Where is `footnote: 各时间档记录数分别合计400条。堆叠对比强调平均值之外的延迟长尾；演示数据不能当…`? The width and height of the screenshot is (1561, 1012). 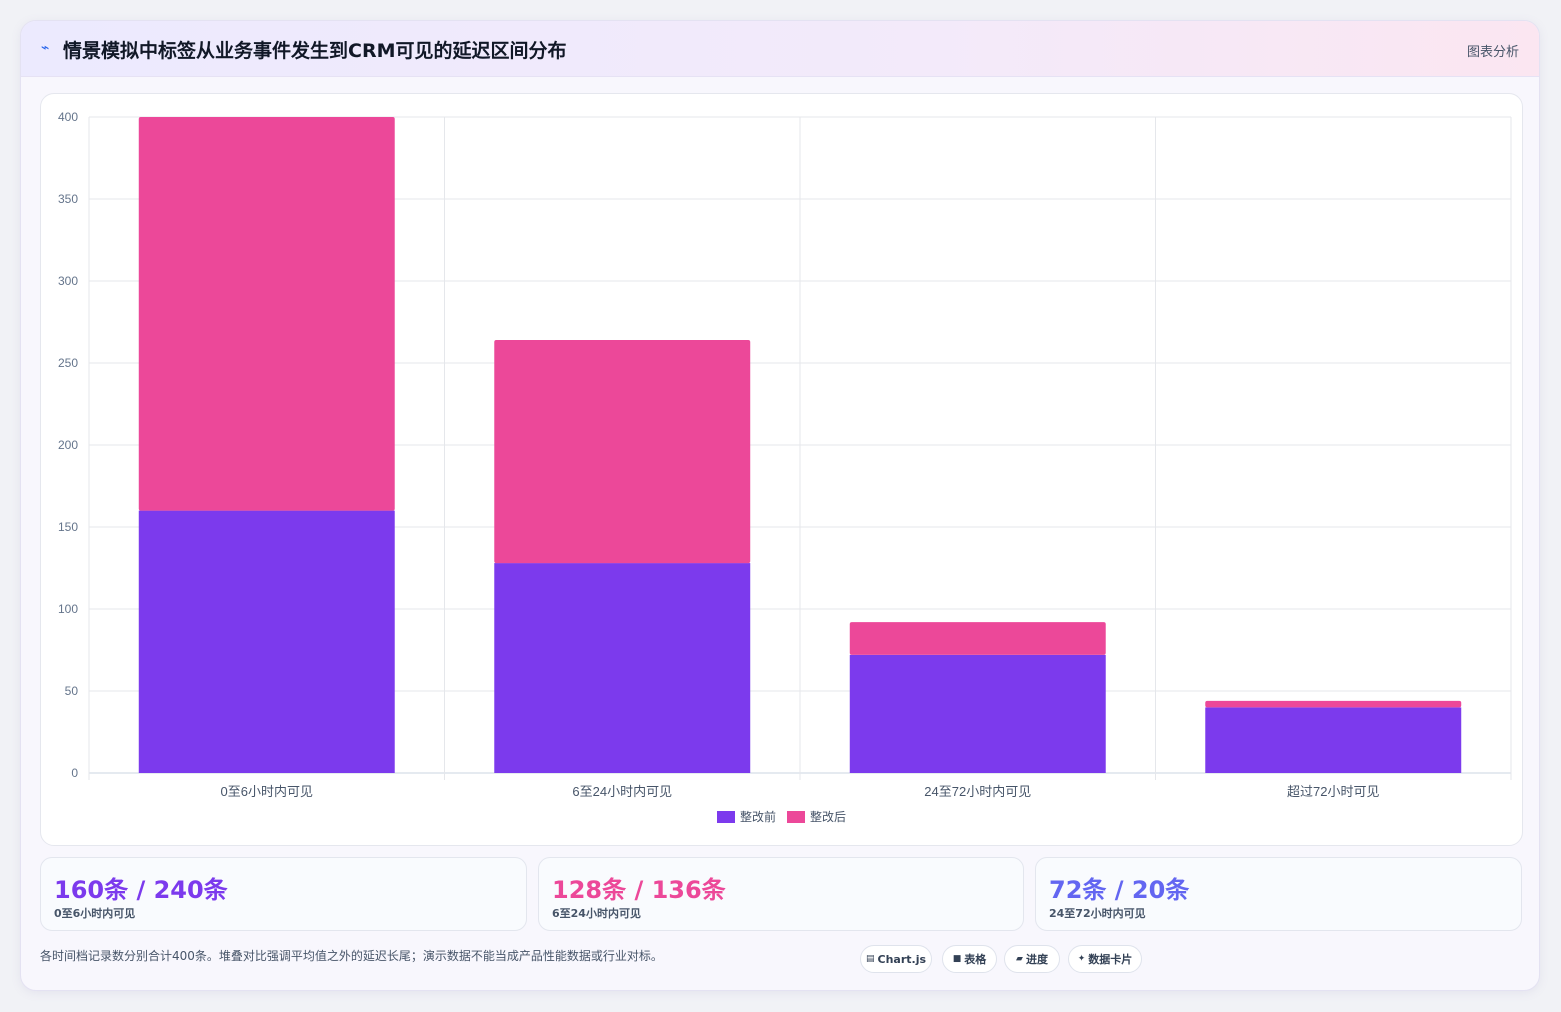 footnote: 各时间档记录数分别合计400条。堆叠对比强调平均值之外的延迟长尾；演示数据不能当… is located at coordinates (351, 956).